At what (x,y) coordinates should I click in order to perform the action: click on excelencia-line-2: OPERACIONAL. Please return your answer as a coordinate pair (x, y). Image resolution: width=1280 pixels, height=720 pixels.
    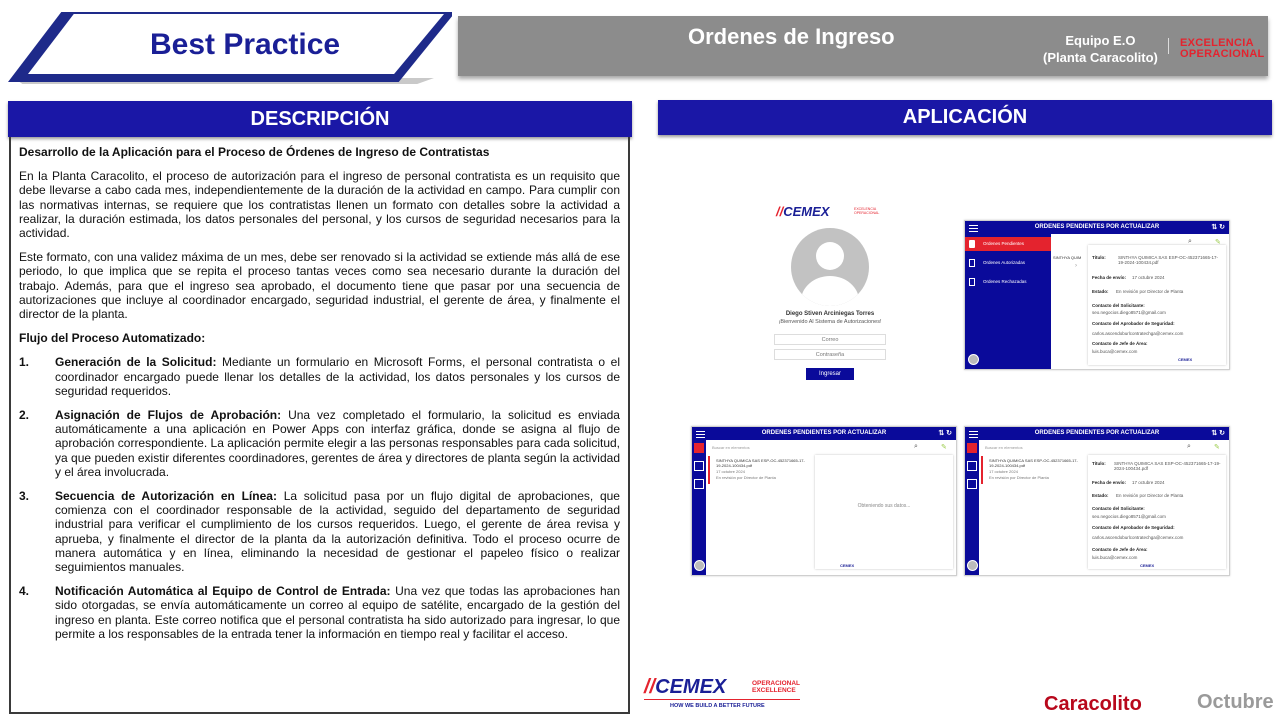
    Looking at the image, I should click on (1222, 54).